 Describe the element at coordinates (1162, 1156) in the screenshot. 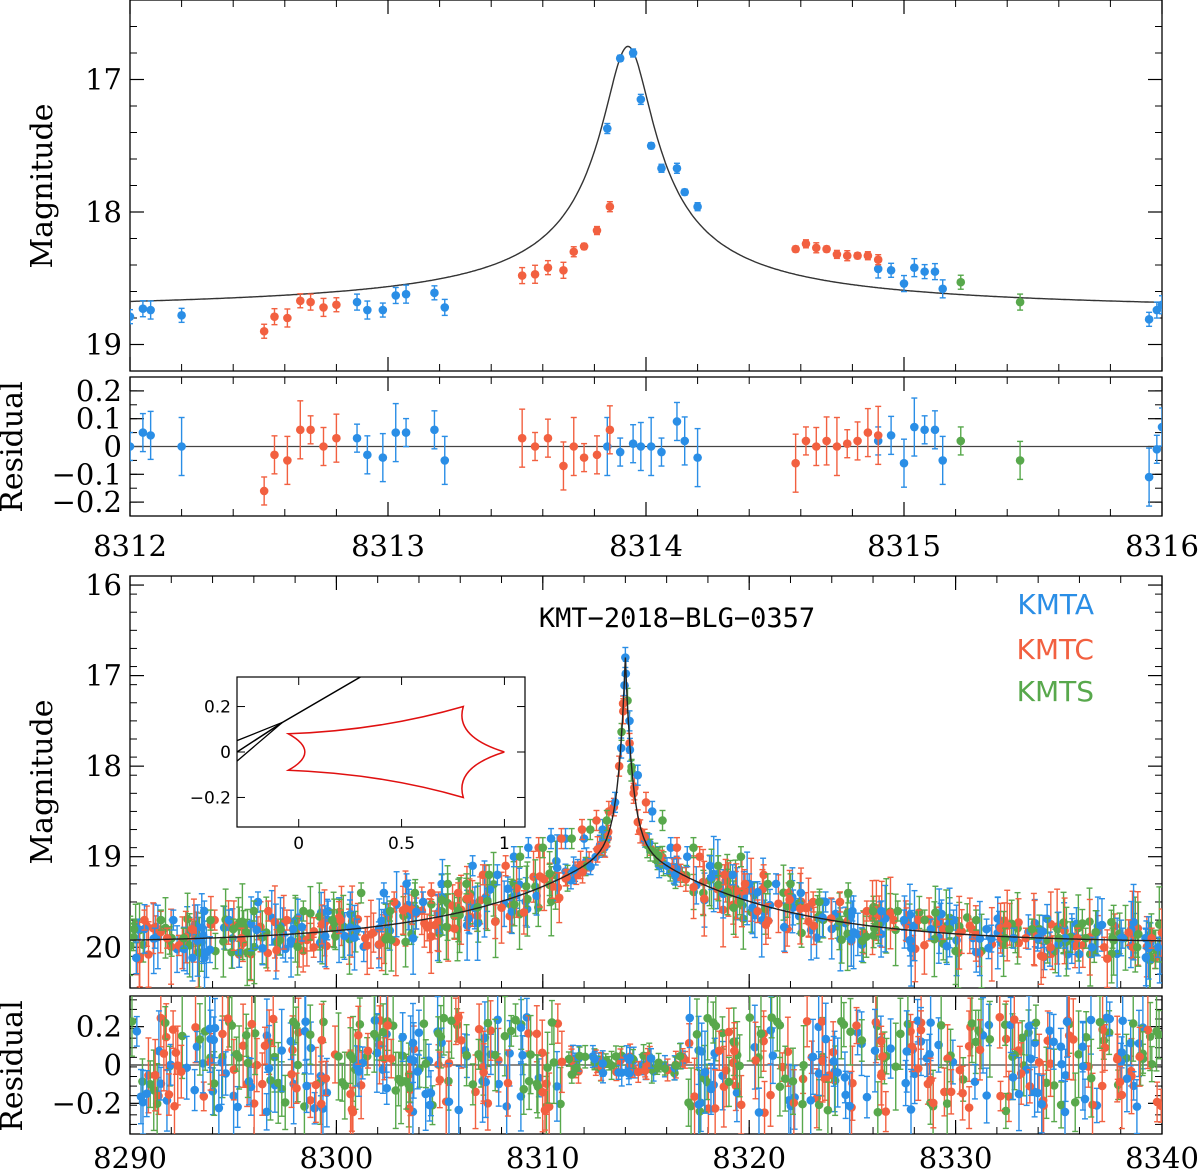

I see `x-tick-label-5: 8340` at that location.